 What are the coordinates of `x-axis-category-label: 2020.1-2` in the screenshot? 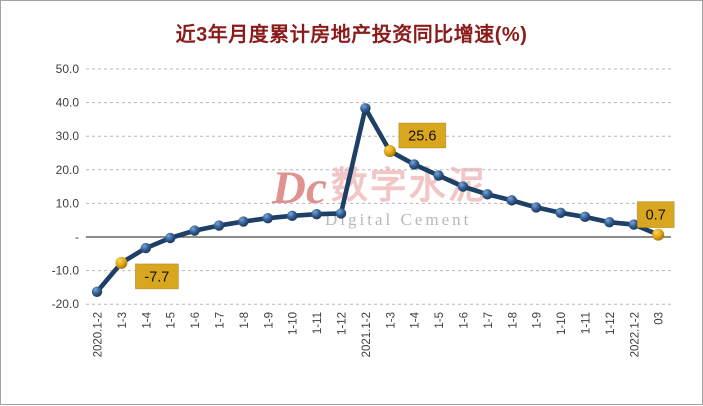 It's located at (99, 334).